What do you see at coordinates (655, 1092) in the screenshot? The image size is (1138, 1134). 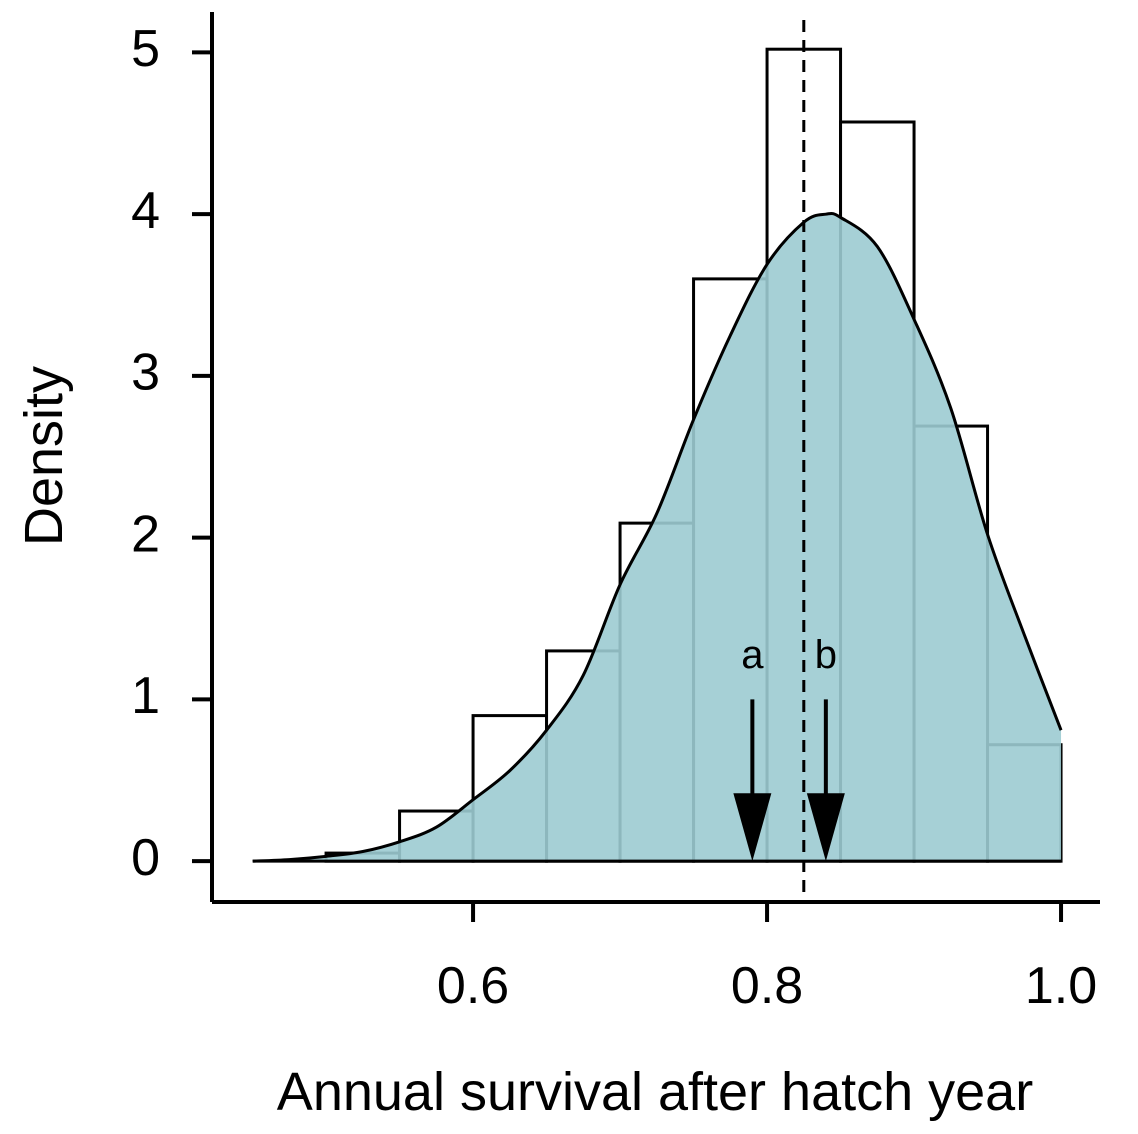 I see `x-axis-label: Annual survival after hatch year` at bounding box center [655, 1092].